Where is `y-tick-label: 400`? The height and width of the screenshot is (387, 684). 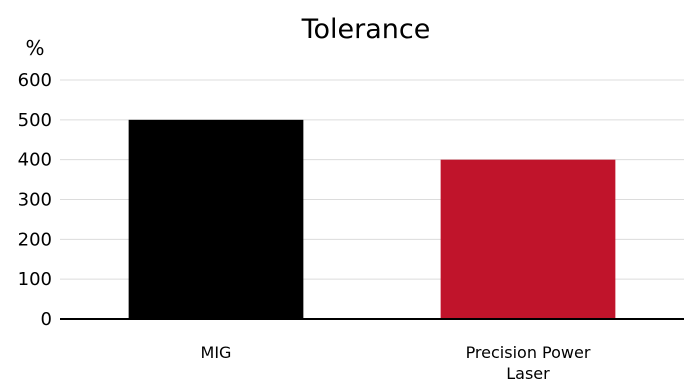 y-tick-label: 400 is located at coordinates (35, 160).